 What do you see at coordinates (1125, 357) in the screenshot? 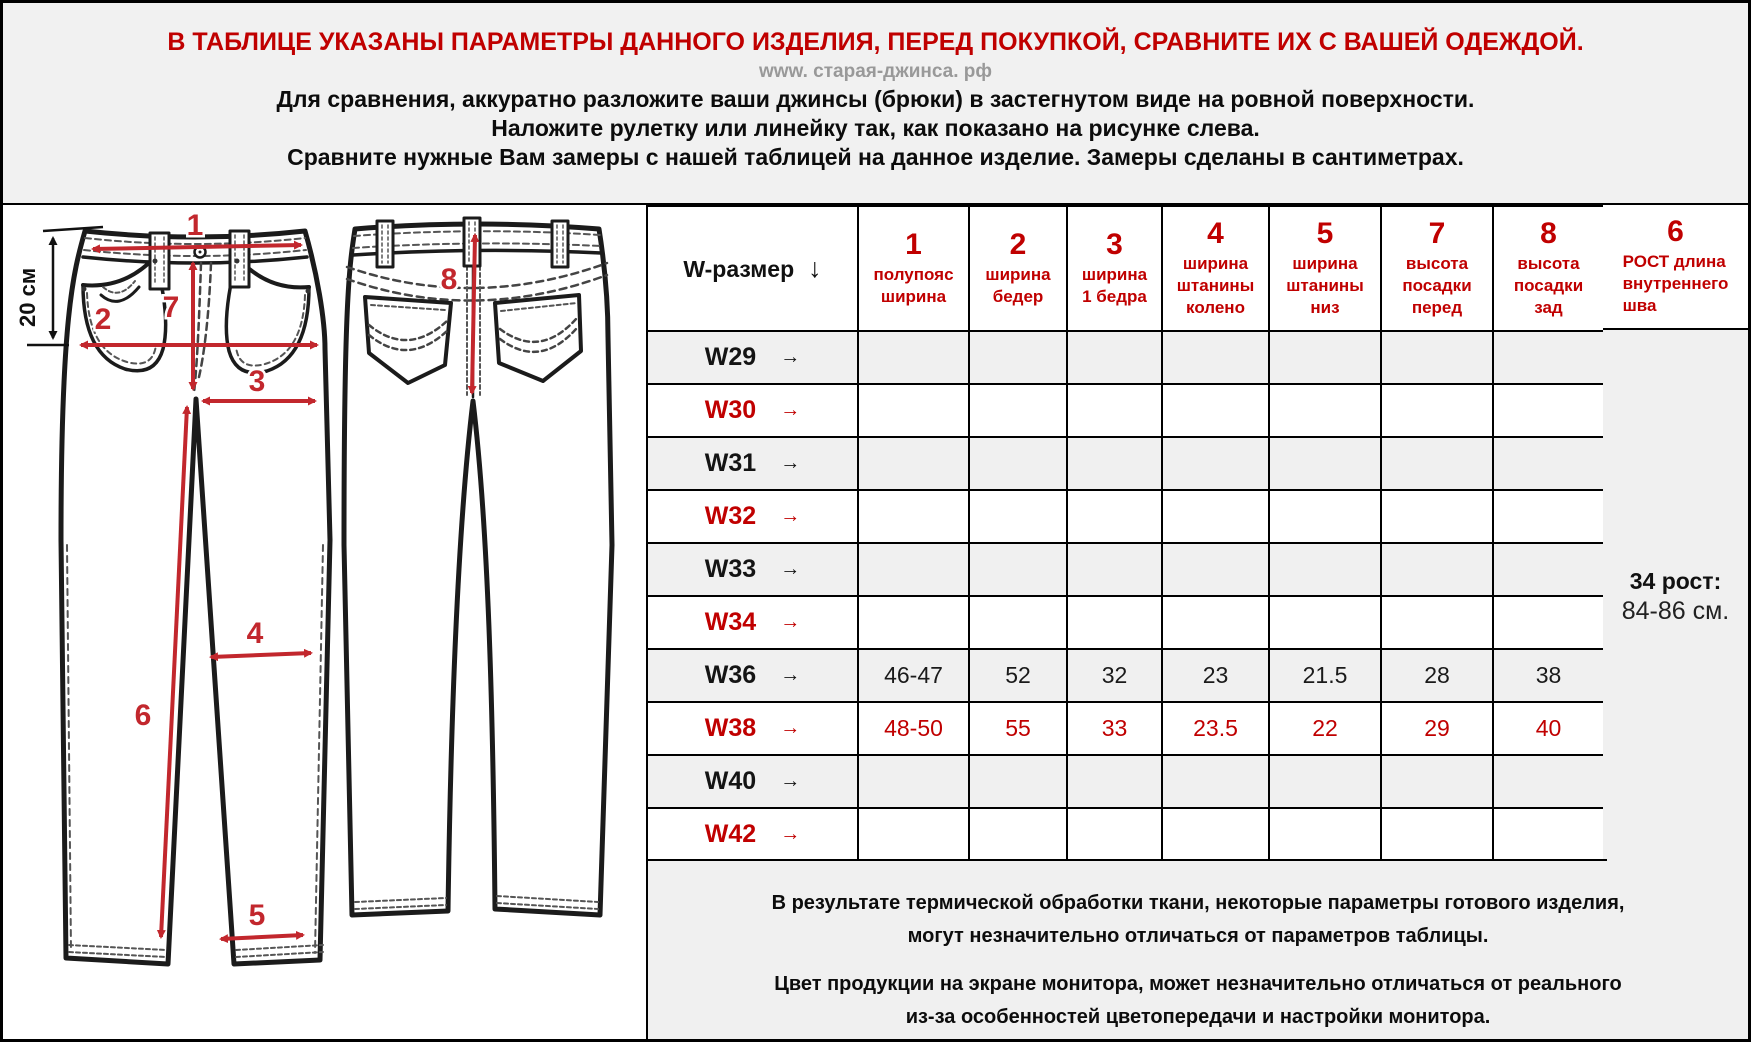
I see `table-row: W29 →` at bounding box center [1125, 357].